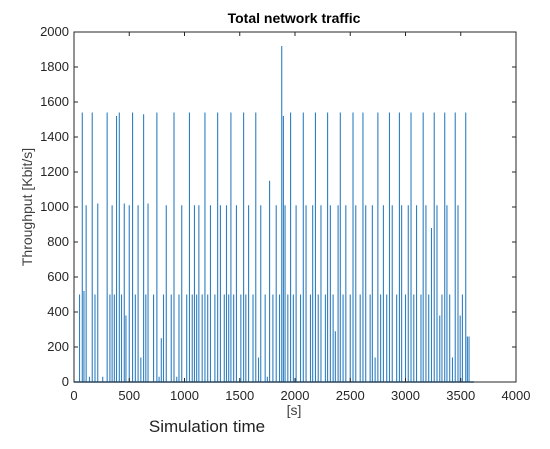 The width and height of the screenshot is (550, 449). What do you see at coordinates (54, 171) in the screenshot?
I see `y-tick-label: 1200` at bounding box center [54, 171].